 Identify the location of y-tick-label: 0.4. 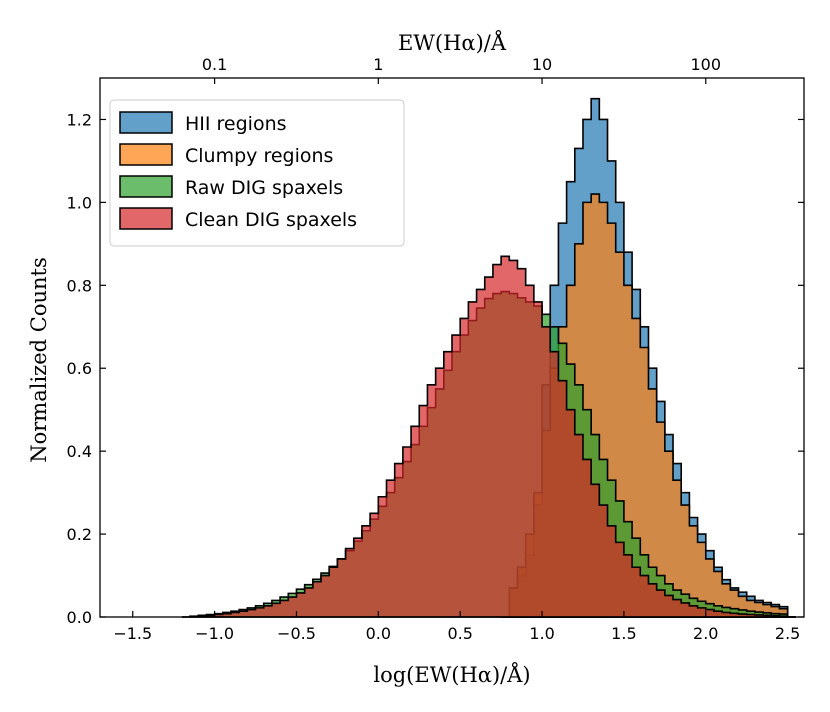
(79, 451).